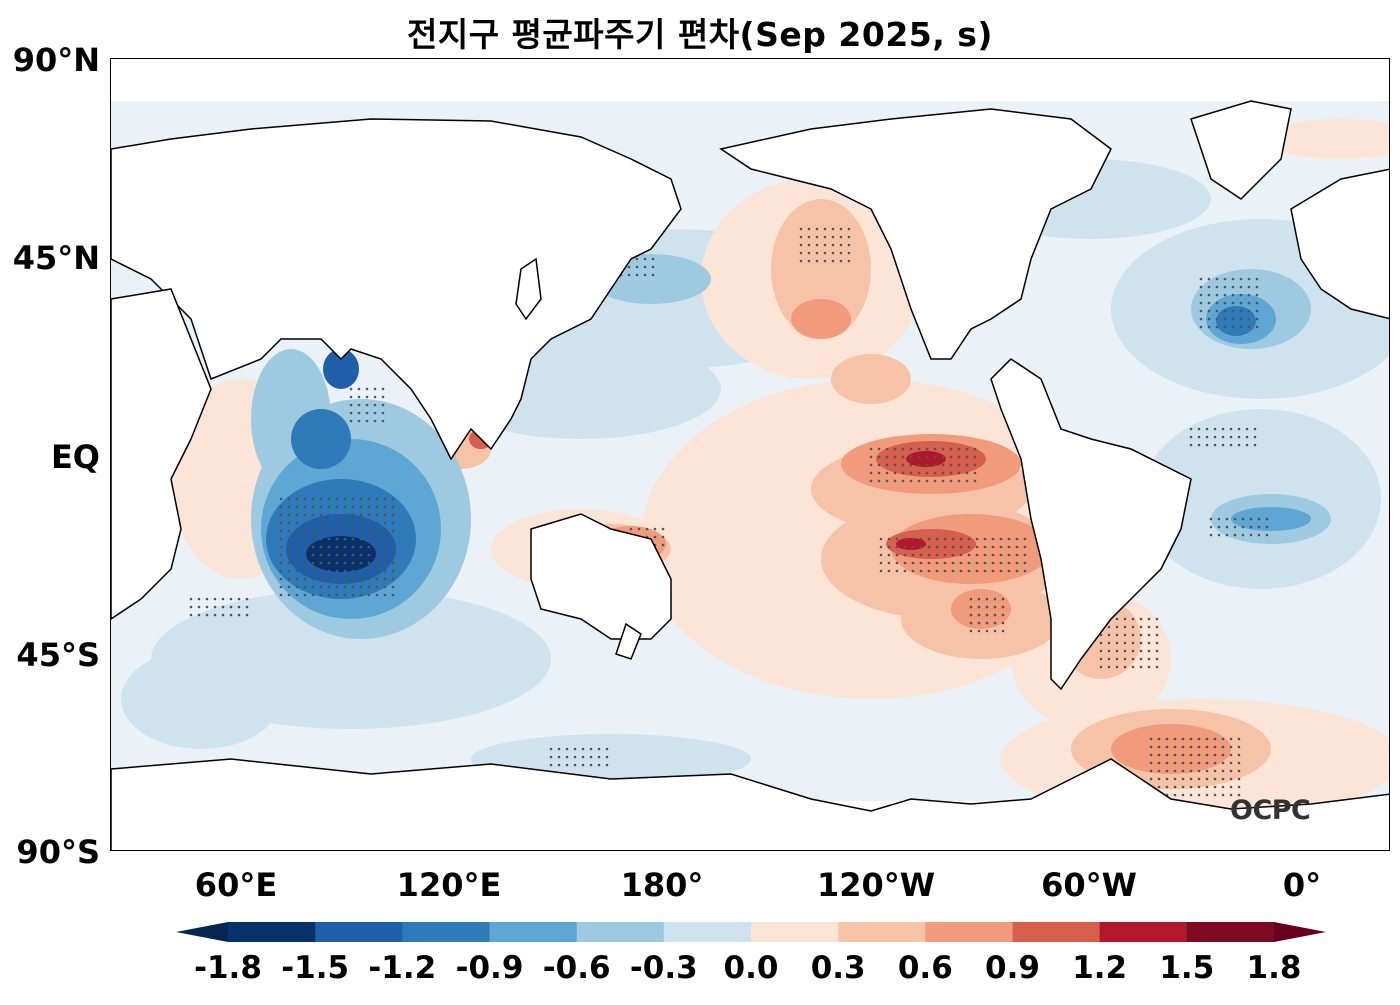 This screenshot has width=1400, height=1005. I want to click on australia-land, so click(601, 576).